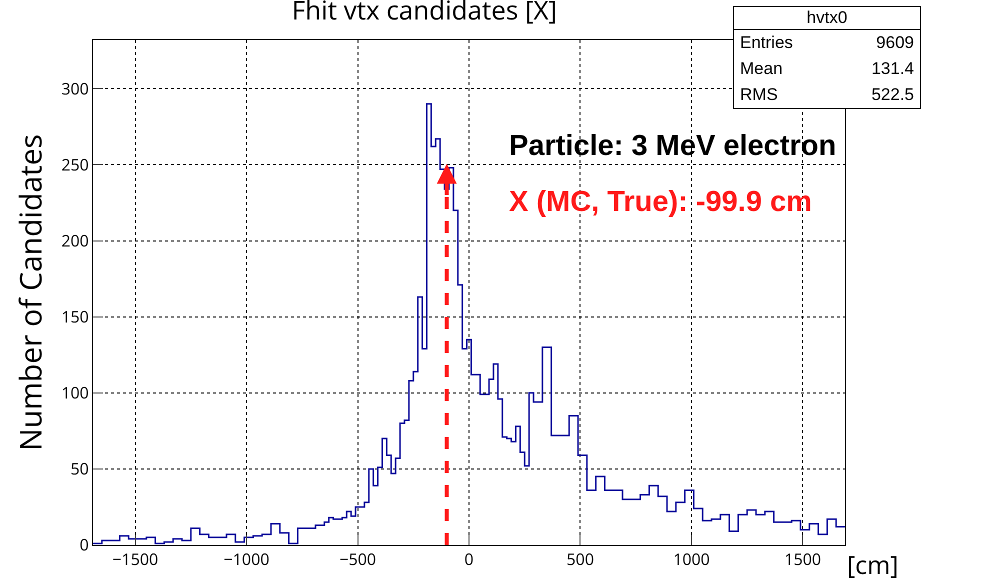 The width and height of the screenshot is (987, 584). I want to click on y-tick-label: 300, so click(75, 88).